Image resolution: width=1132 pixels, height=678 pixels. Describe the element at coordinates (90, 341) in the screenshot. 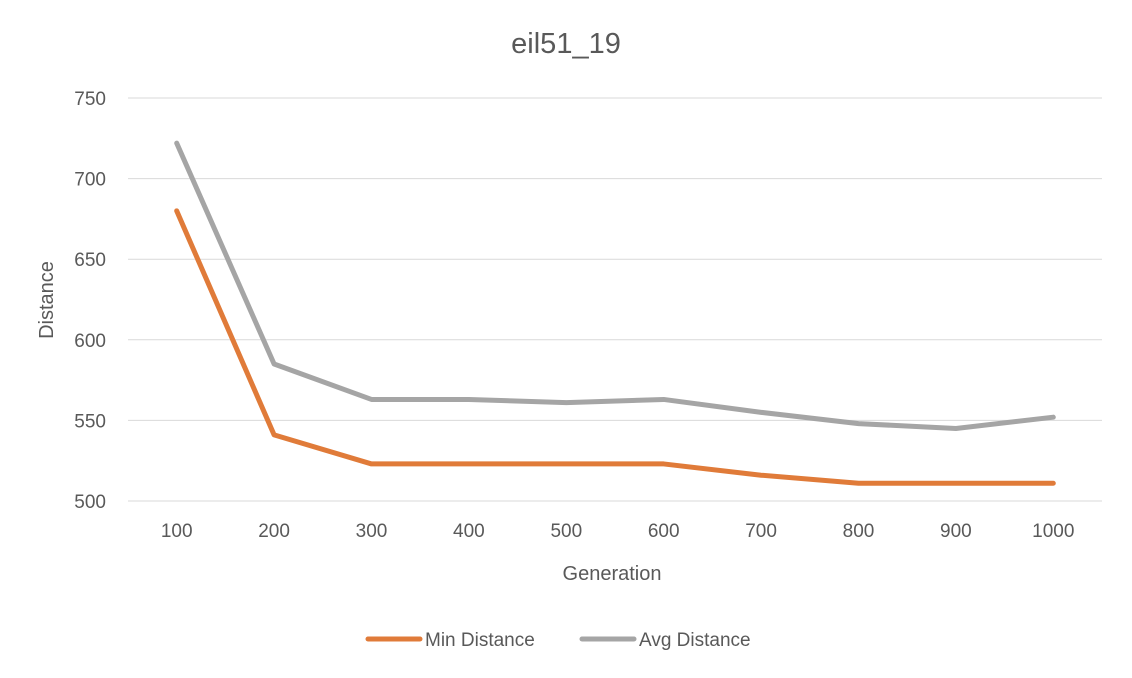

I see `y-tick-label: 600` at that location.